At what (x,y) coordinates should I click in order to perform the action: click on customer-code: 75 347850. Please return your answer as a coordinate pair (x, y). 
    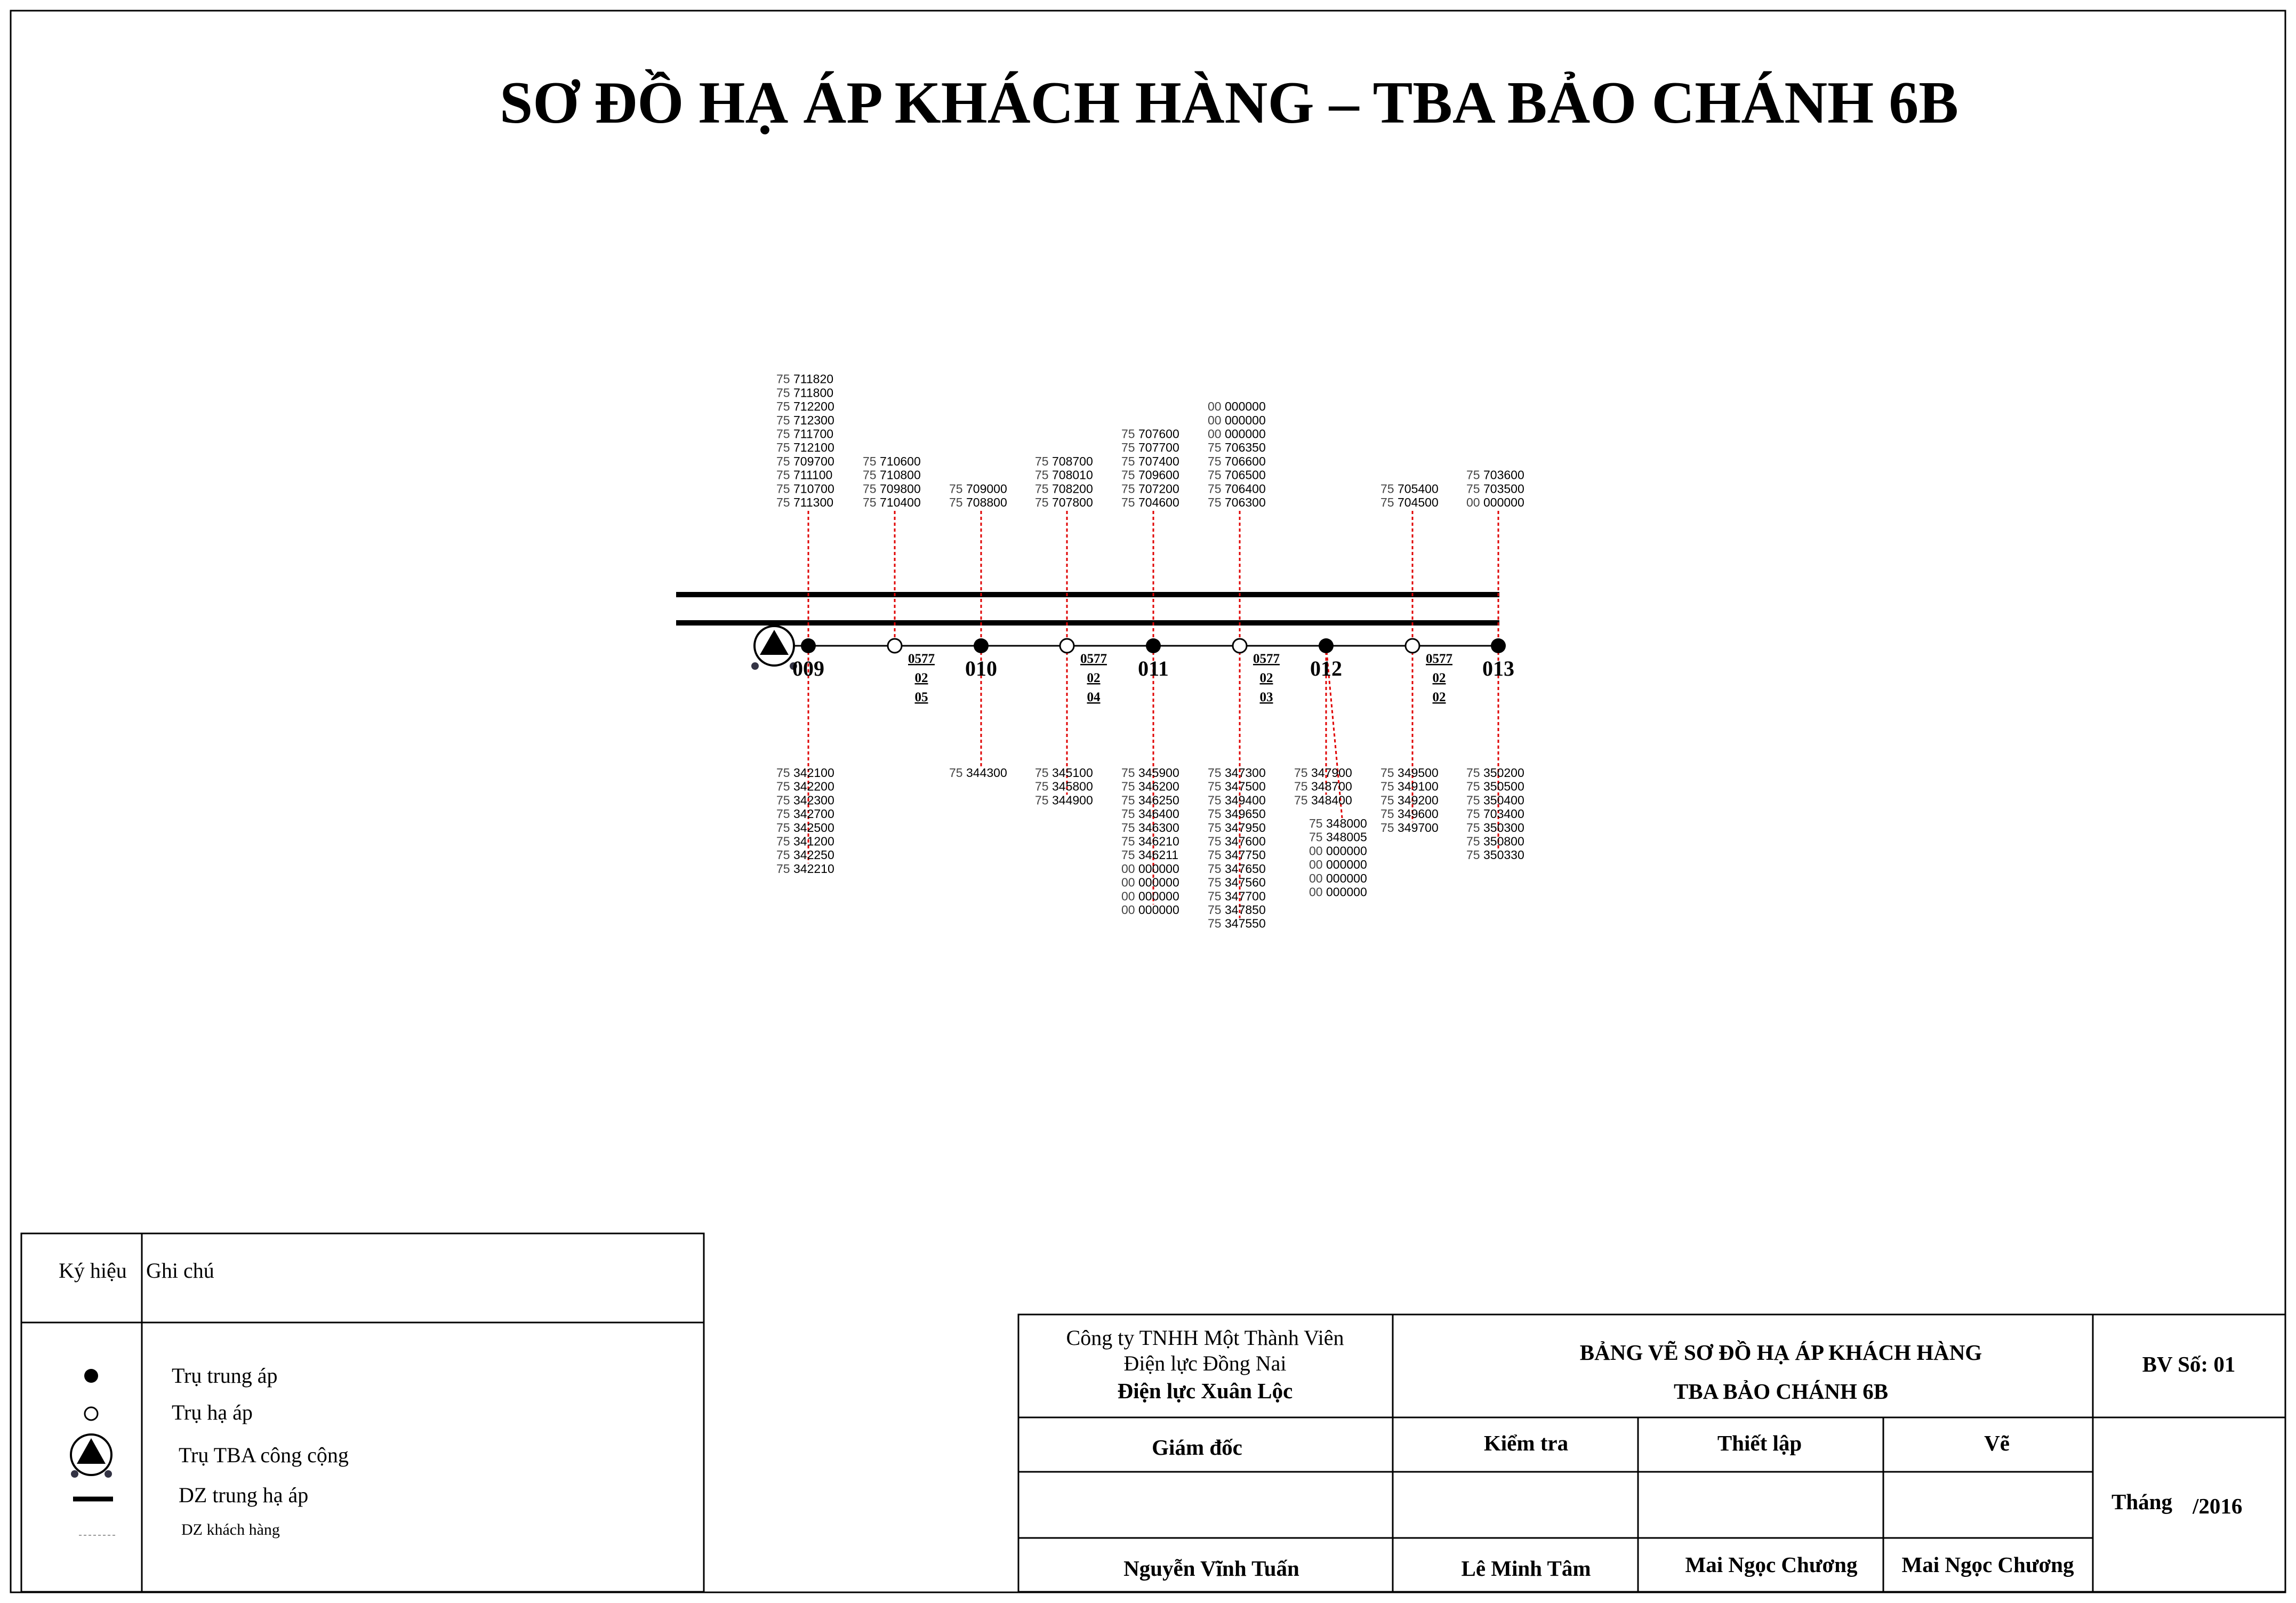
    Looking at the image, I should click on (1237, 910).